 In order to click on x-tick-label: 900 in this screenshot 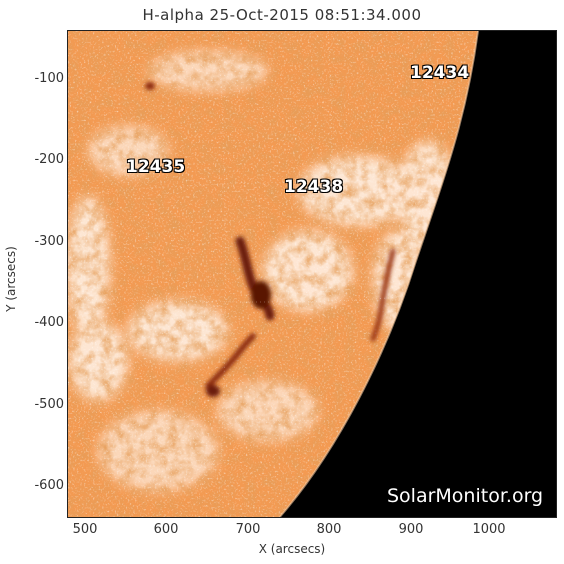, I will do `click(411, 529)`.